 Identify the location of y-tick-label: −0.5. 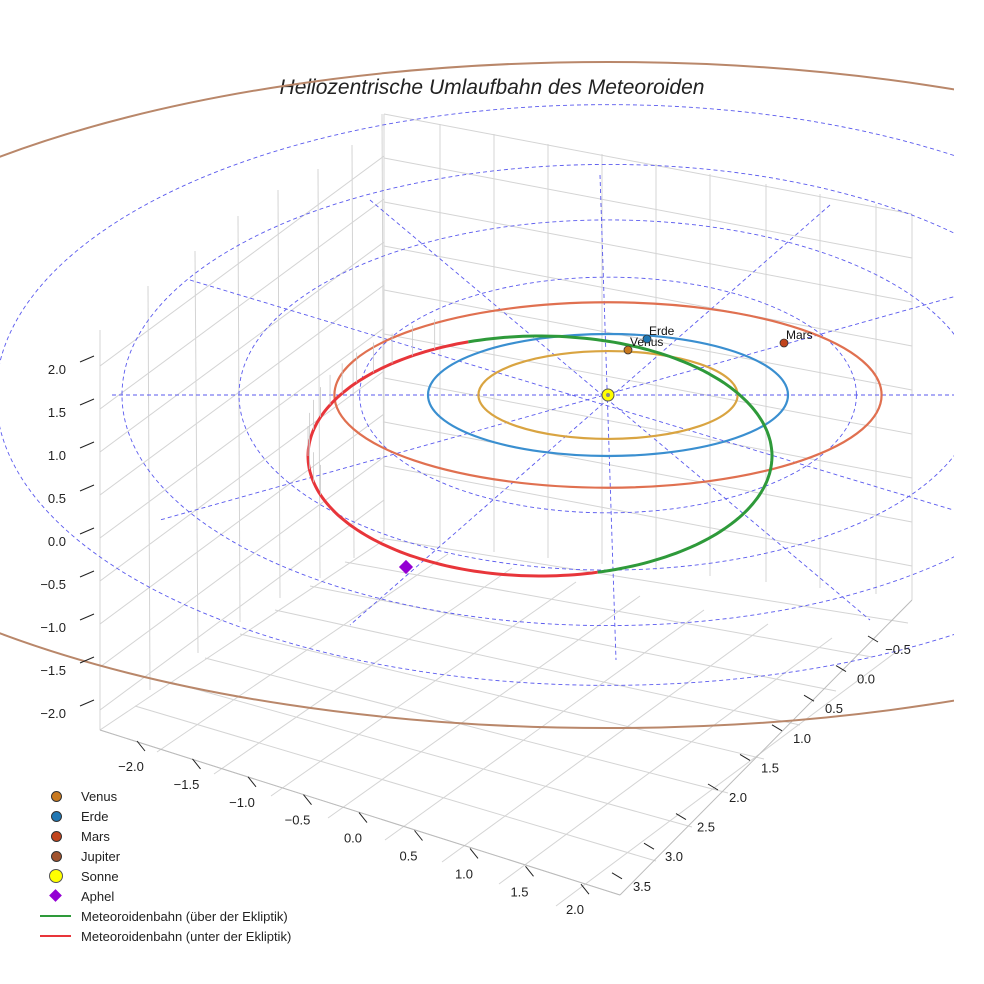
(898, 649).